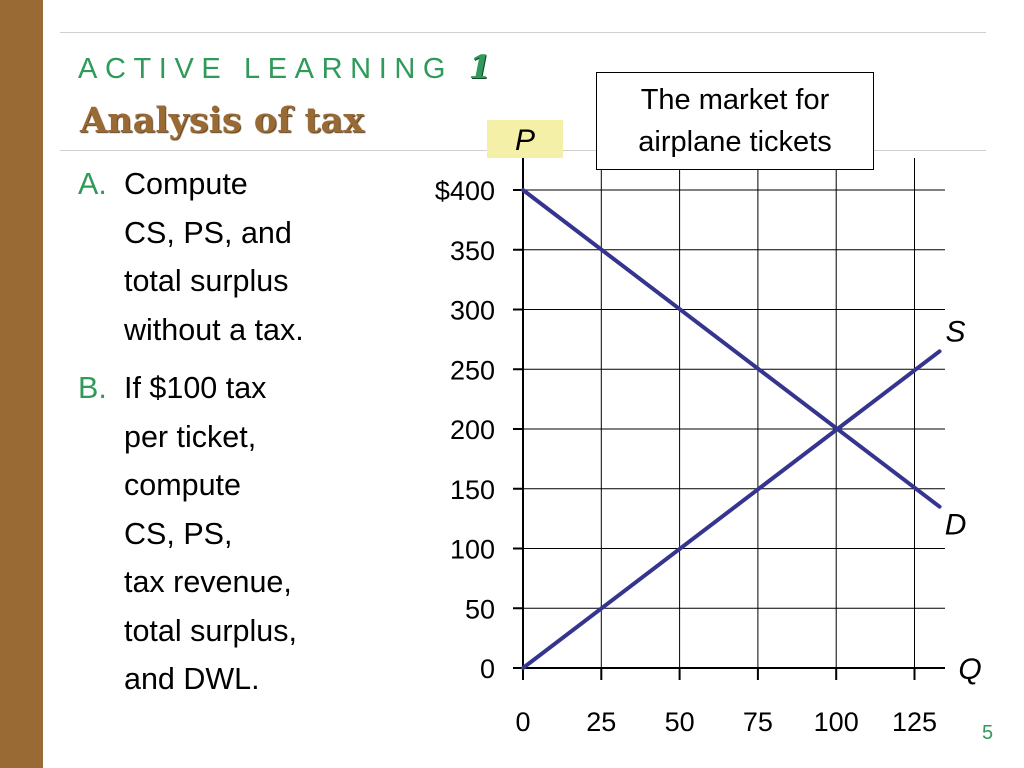  What do you see at coordinates (836, 722) in the screenshot?
I see `x-tick-label: 100` at bounding box center [836, 722].